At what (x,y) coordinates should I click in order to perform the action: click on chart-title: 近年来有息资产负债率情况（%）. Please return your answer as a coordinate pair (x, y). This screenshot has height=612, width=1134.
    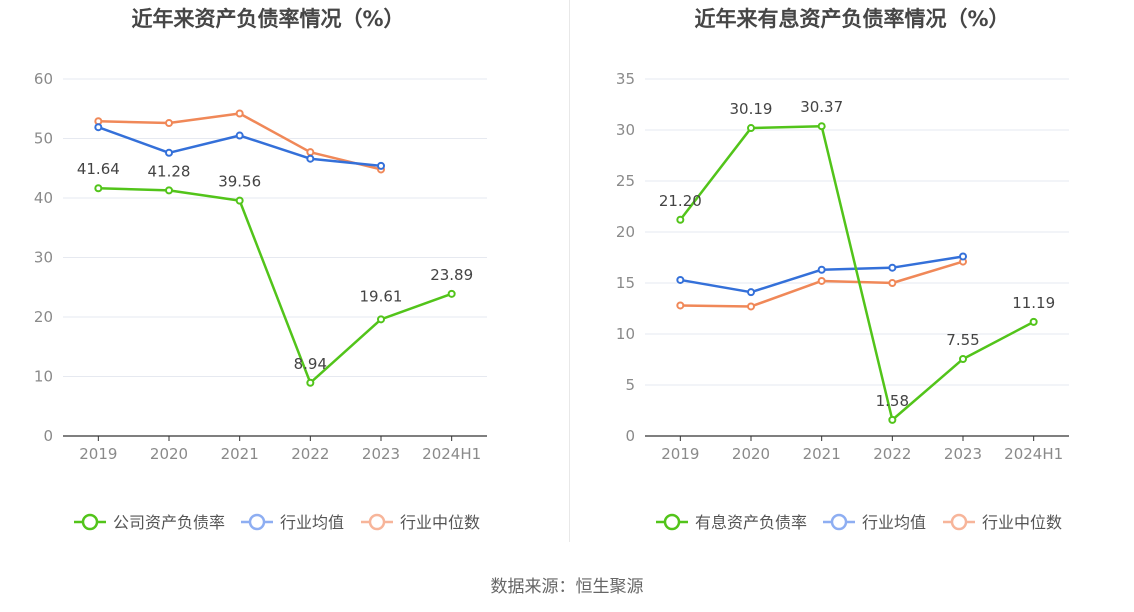
    Looking at the image, I should click on (851, 19).